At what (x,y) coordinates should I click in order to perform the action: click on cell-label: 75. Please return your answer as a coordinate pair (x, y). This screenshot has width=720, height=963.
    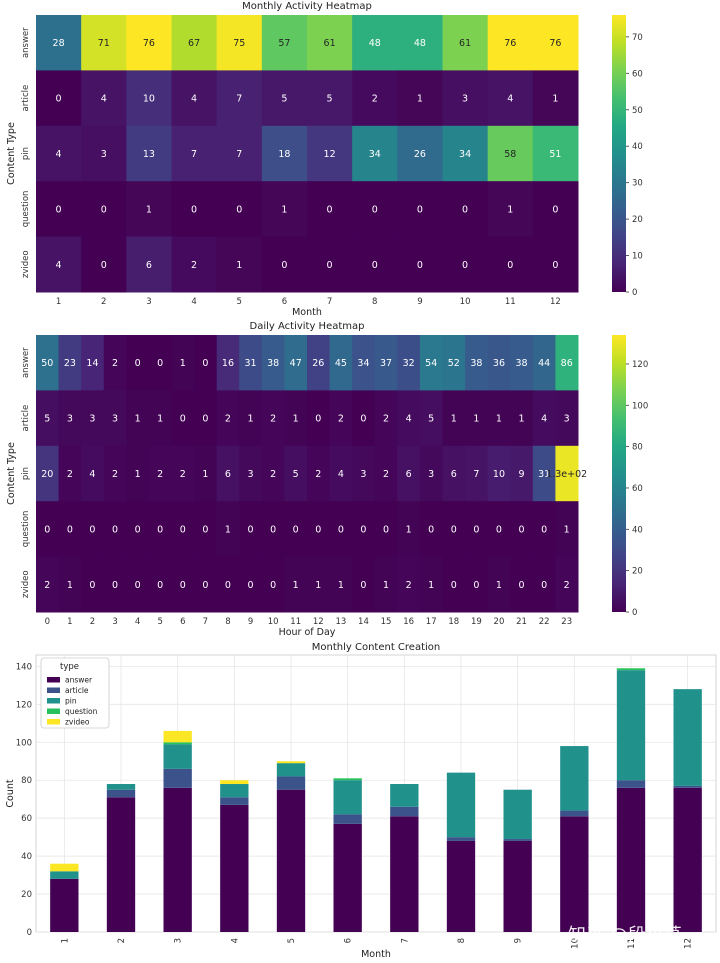
    Looking at the image, I should click on (239, 43).